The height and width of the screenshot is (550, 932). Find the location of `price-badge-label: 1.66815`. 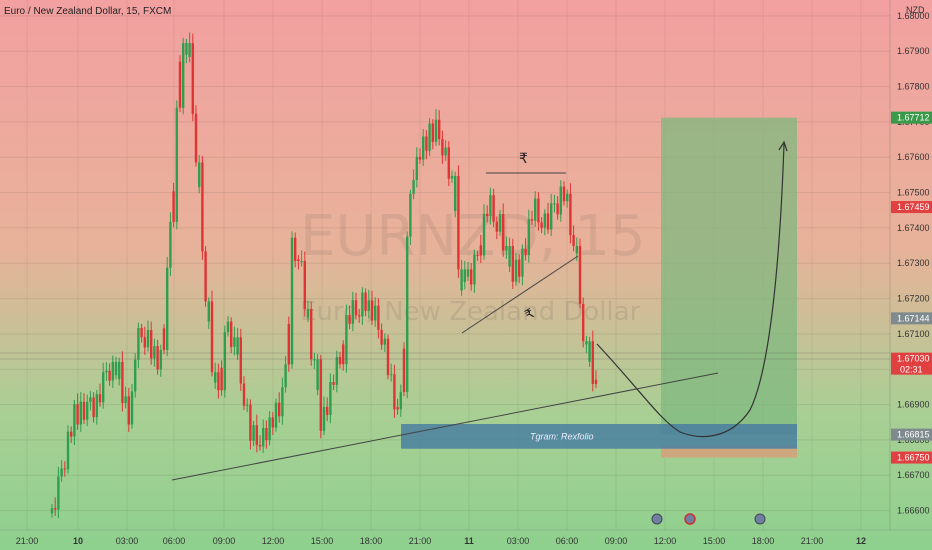

price-badge-label: 1.66815 is located at coordinates (913, 435).